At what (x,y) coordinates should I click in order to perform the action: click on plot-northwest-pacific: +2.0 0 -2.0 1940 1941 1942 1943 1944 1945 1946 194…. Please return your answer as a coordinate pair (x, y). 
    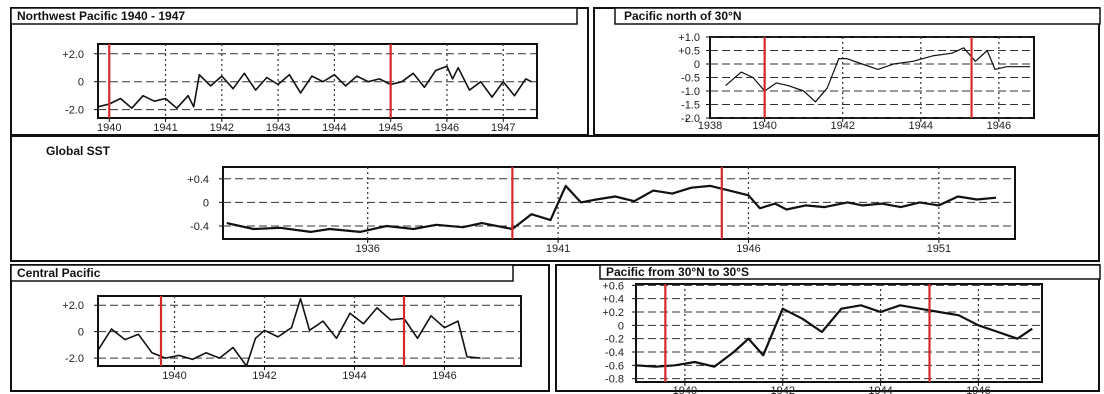
    Looking at the image, I should click on (300, 88).